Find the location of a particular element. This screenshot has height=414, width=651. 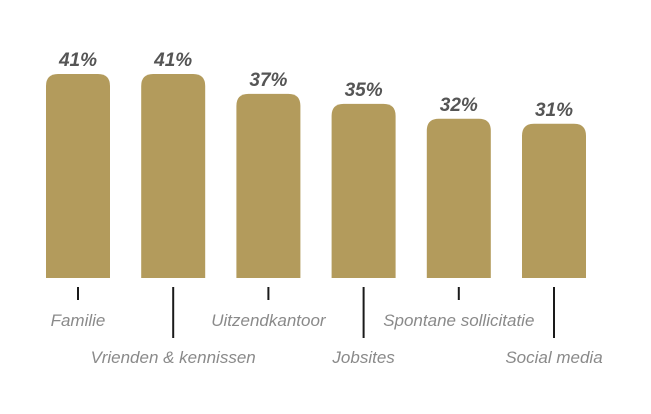

bar-uitzendkantoor is located at coordinates (268, 185).